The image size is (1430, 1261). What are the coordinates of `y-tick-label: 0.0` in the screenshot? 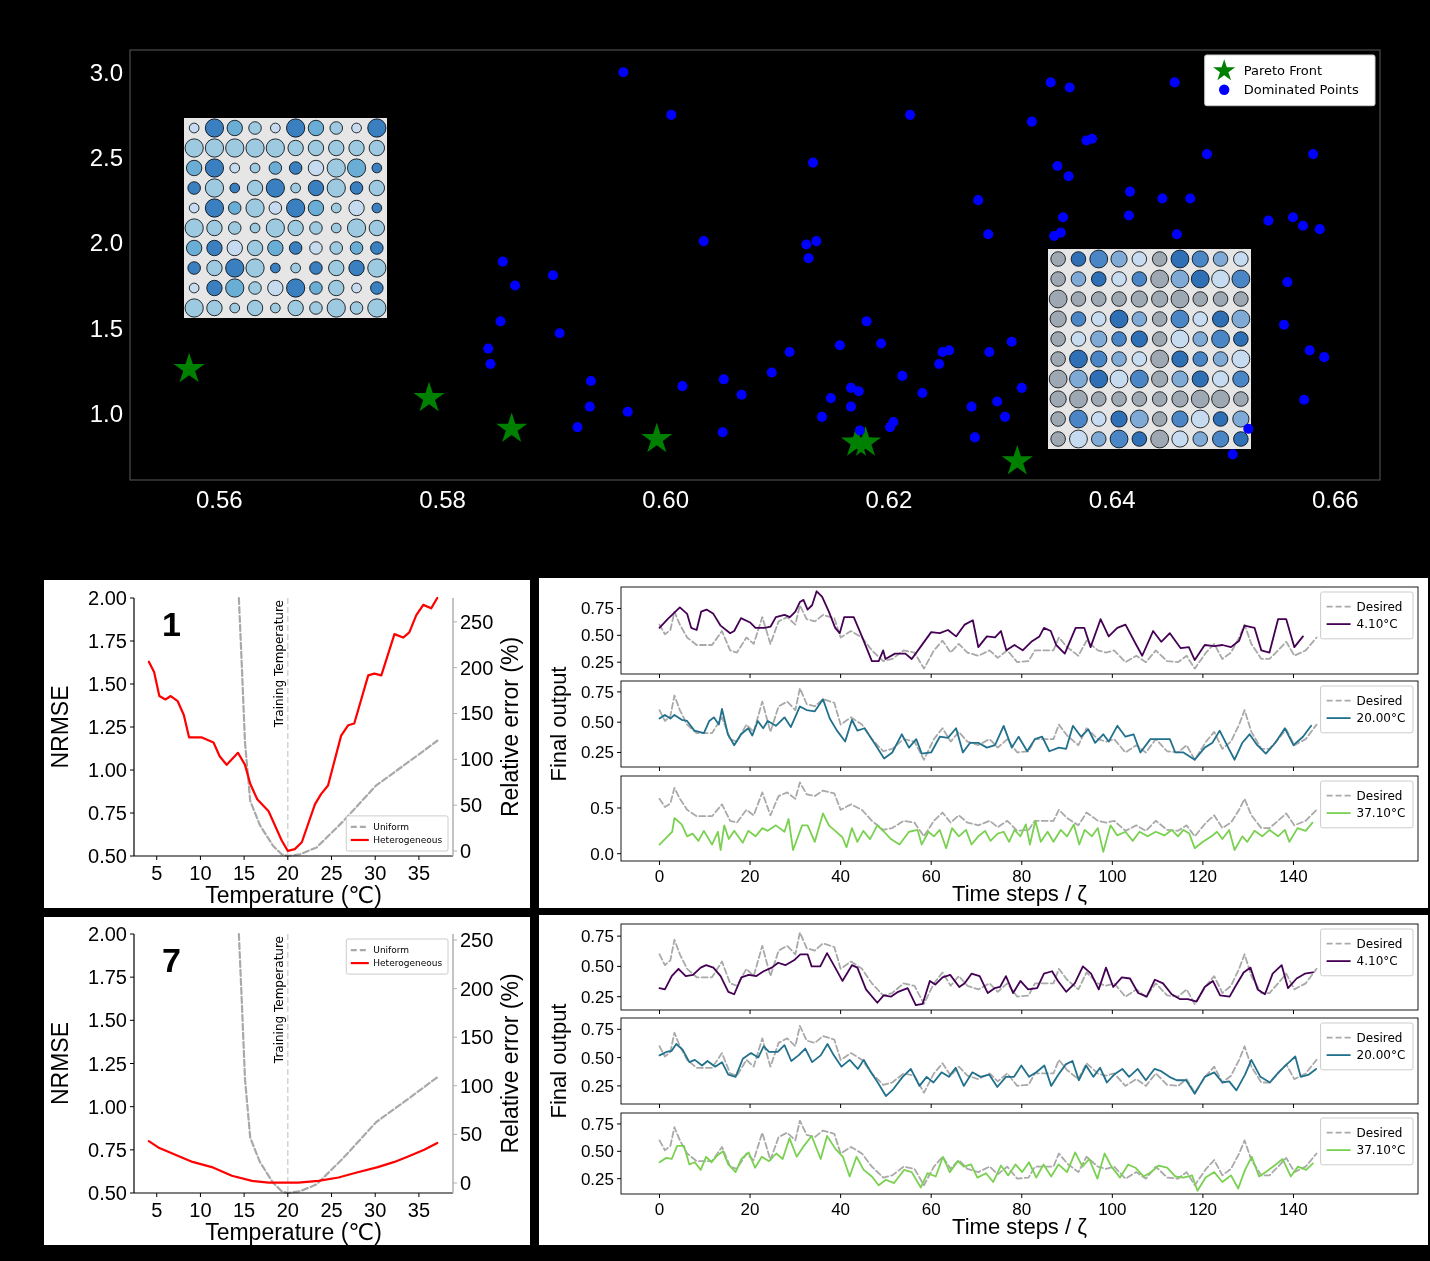 It's located at (602, 854).